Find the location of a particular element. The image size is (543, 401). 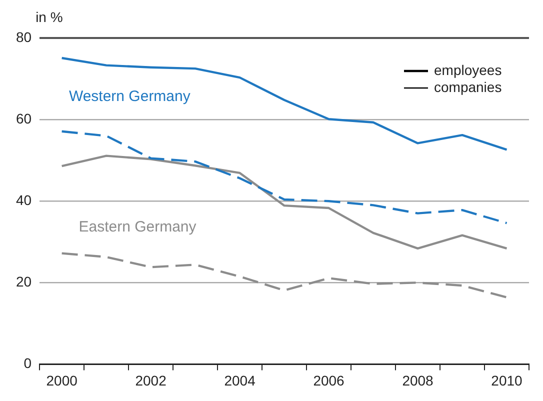

y-tick-label: 80 is located at coordinates (24, 36).